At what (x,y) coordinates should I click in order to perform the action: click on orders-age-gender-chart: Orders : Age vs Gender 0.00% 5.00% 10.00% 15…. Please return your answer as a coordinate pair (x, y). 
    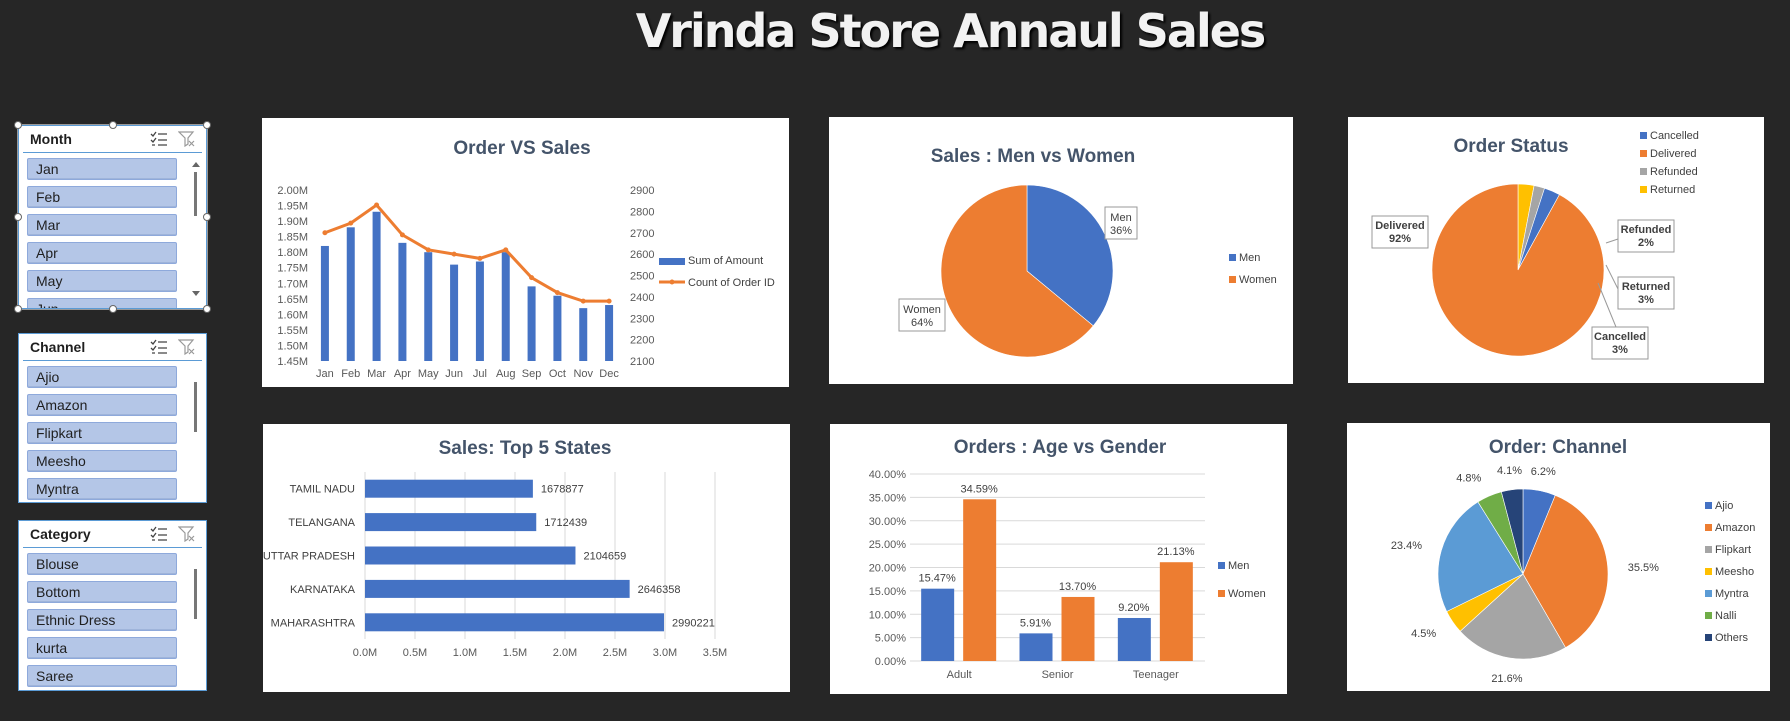
    Looking at the image, I should click on (1058, 559).